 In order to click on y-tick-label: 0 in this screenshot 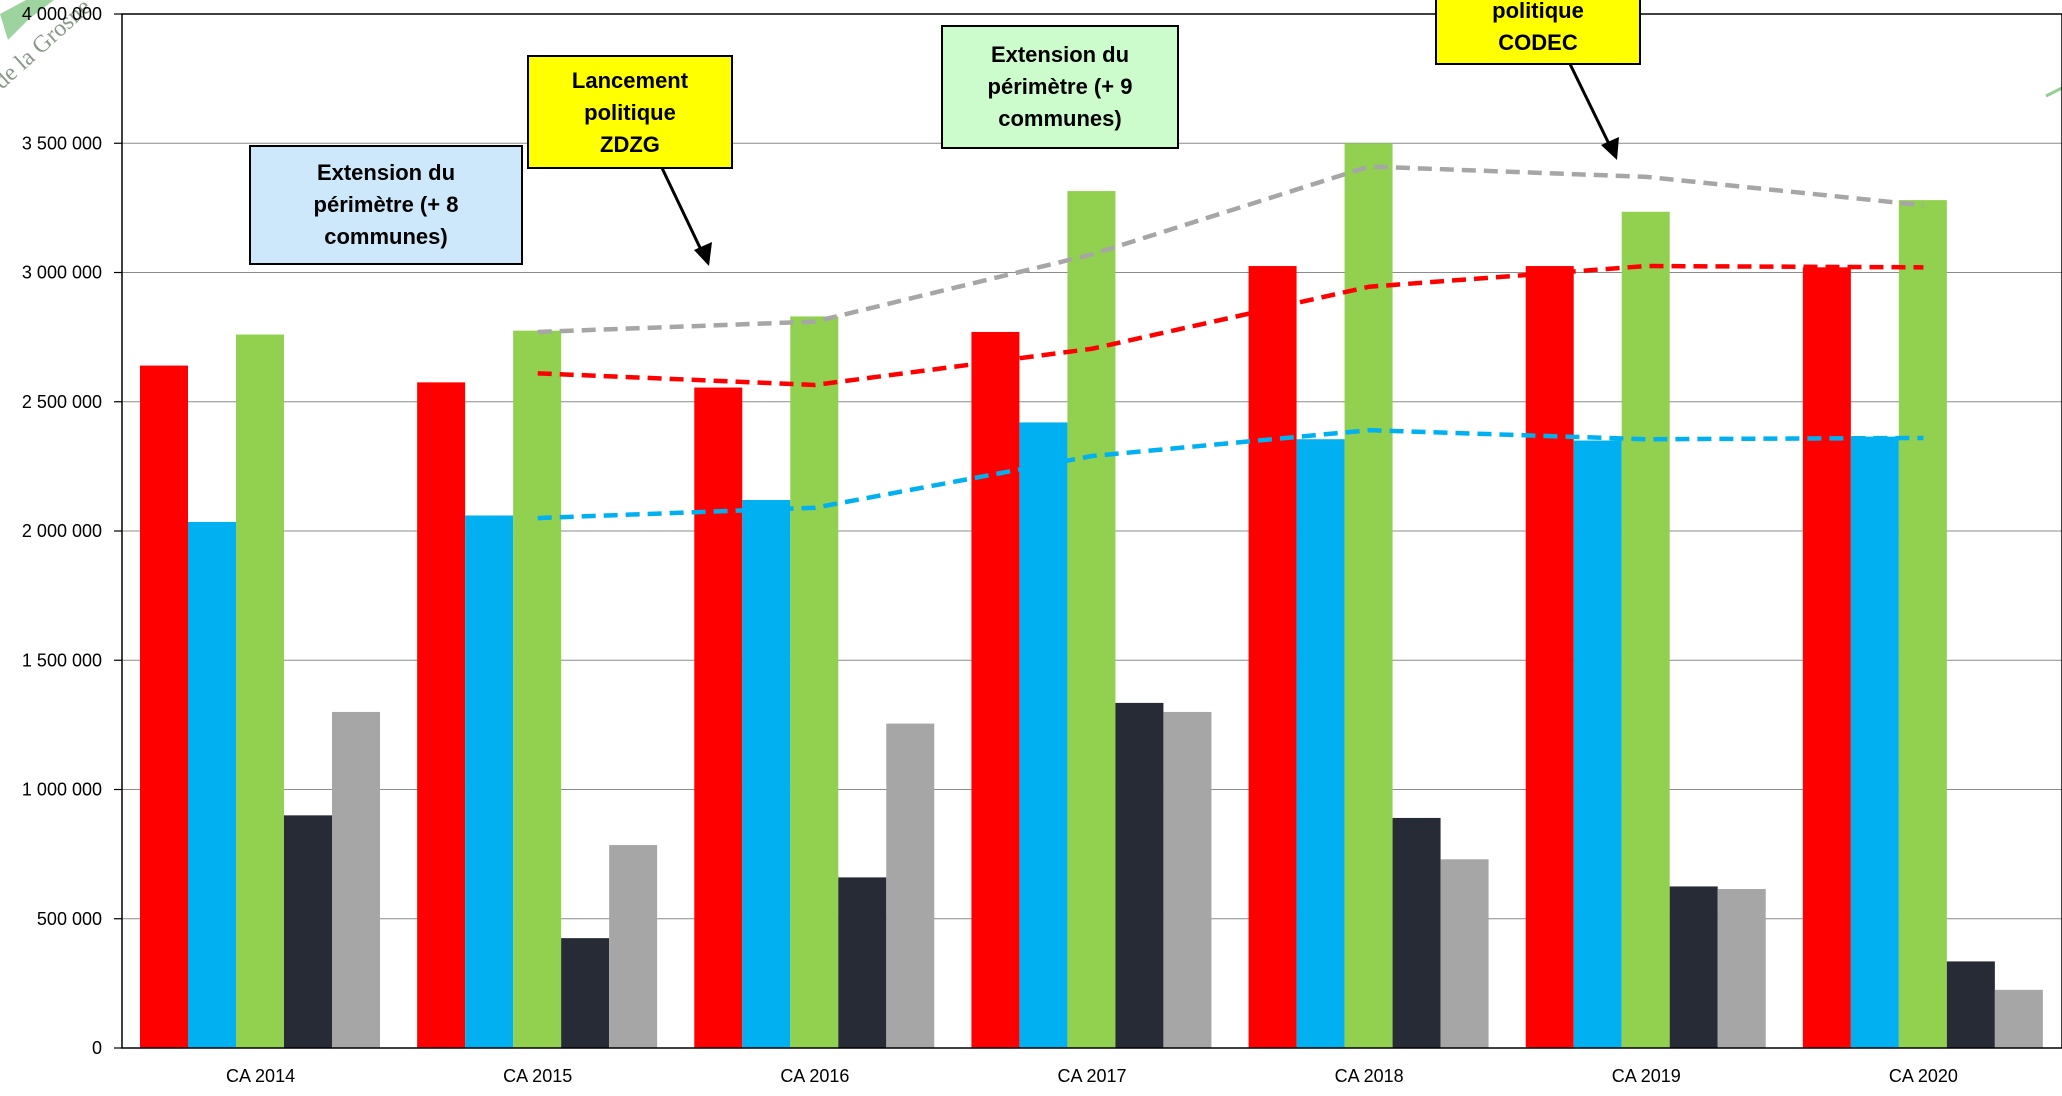, I will do `click(97, 1048)`.